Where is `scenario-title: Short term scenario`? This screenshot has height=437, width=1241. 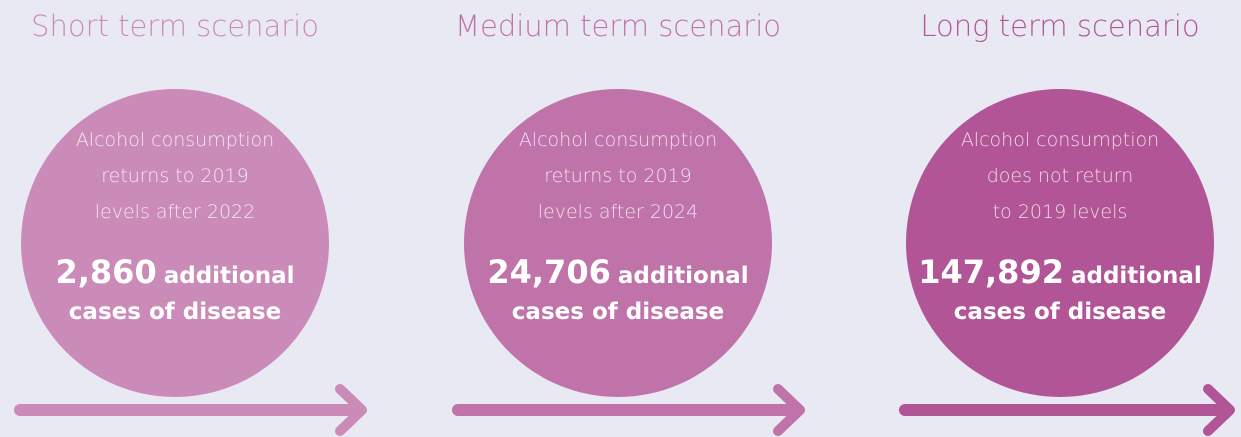
scenario-title: Short term scenario is located at coordinates (175, 26).